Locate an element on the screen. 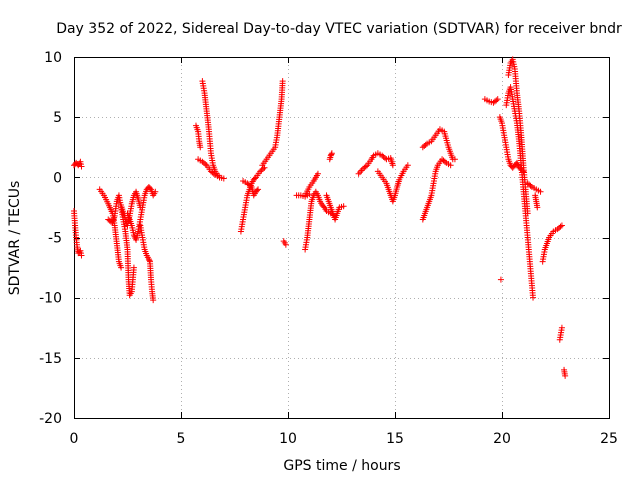  y-tick-label: -20 is located at coordinates (50, 419).